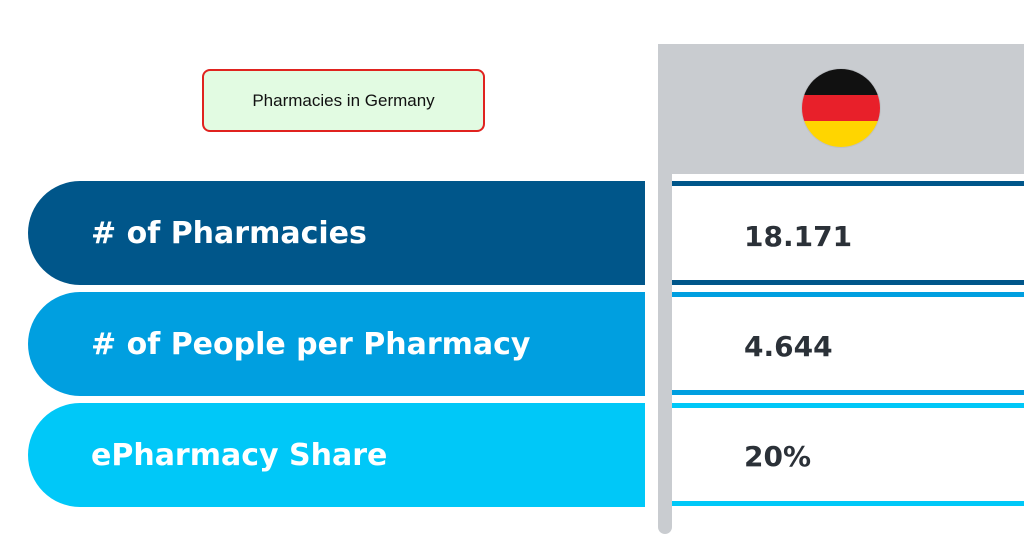 Image resolution: width=1024 pixels, height=555 pixels. What do you see at coordinates (239, 455) in the screenshot?
I see `row-label-text: ePharmacy Share` at bounding box center [239, 455].